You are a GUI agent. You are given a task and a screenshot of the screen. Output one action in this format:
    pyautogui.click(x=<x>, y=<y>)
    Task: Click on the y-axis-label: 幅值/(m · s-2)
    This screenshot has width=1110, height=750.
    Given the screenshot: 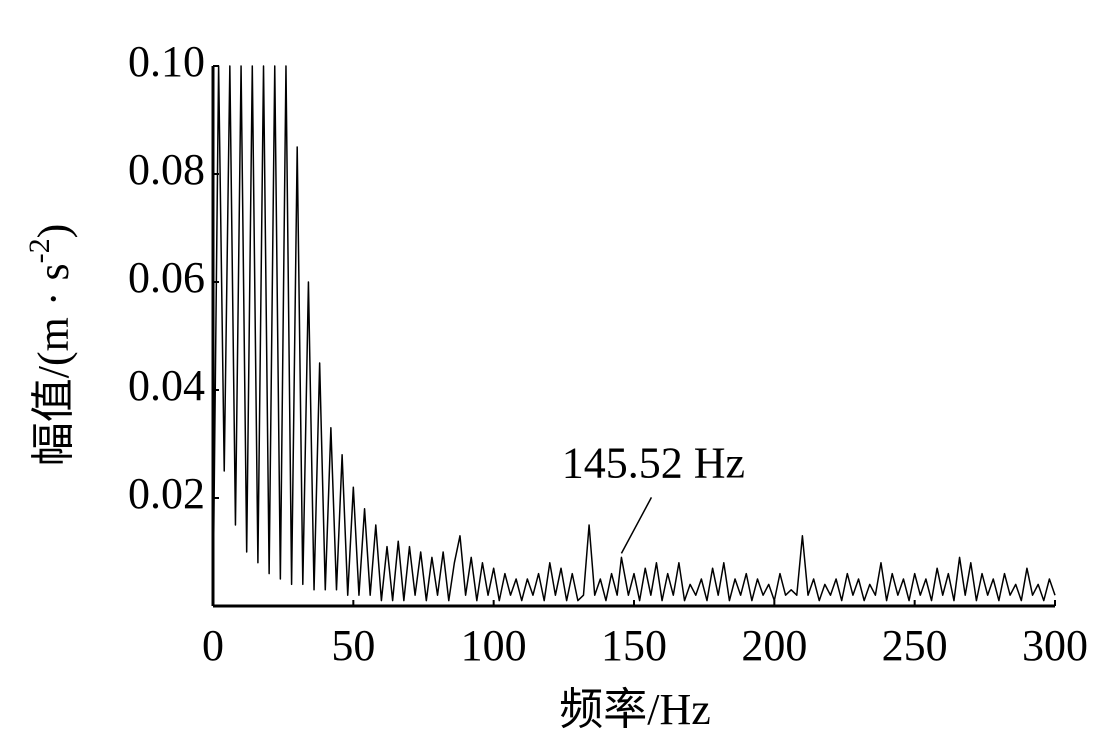 What is the action you would take?
    pyautogui.click(x=50, y=345)
    